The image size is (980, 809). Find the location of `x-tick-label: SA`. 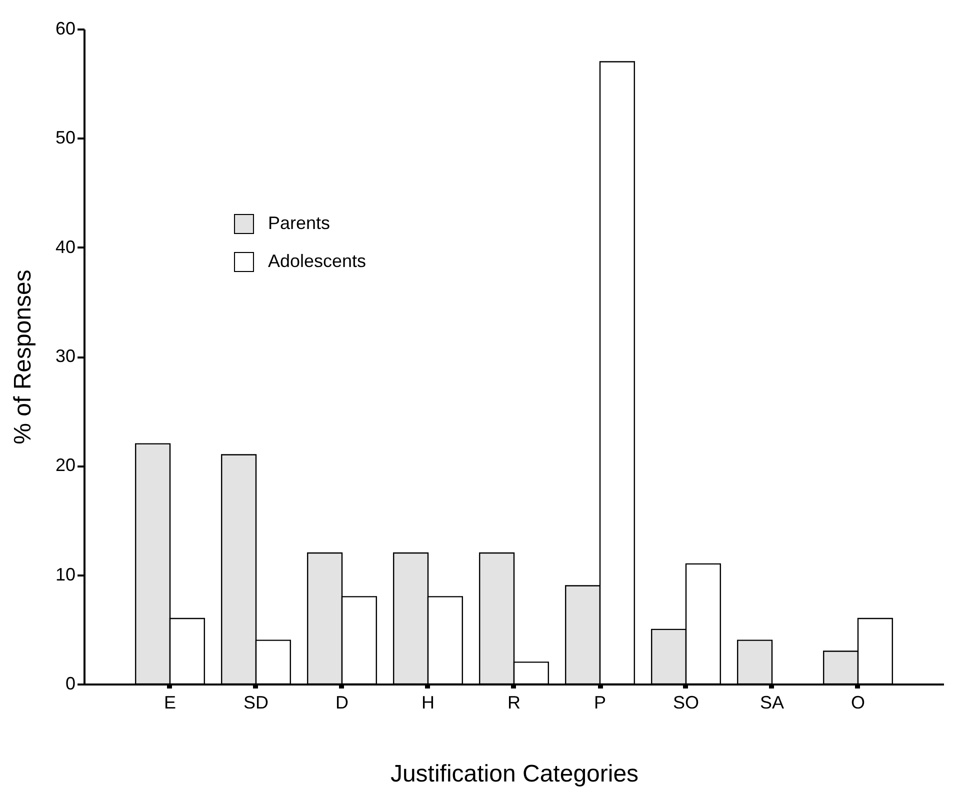

x-tick-label: SA is located at coordinates (772, 702).